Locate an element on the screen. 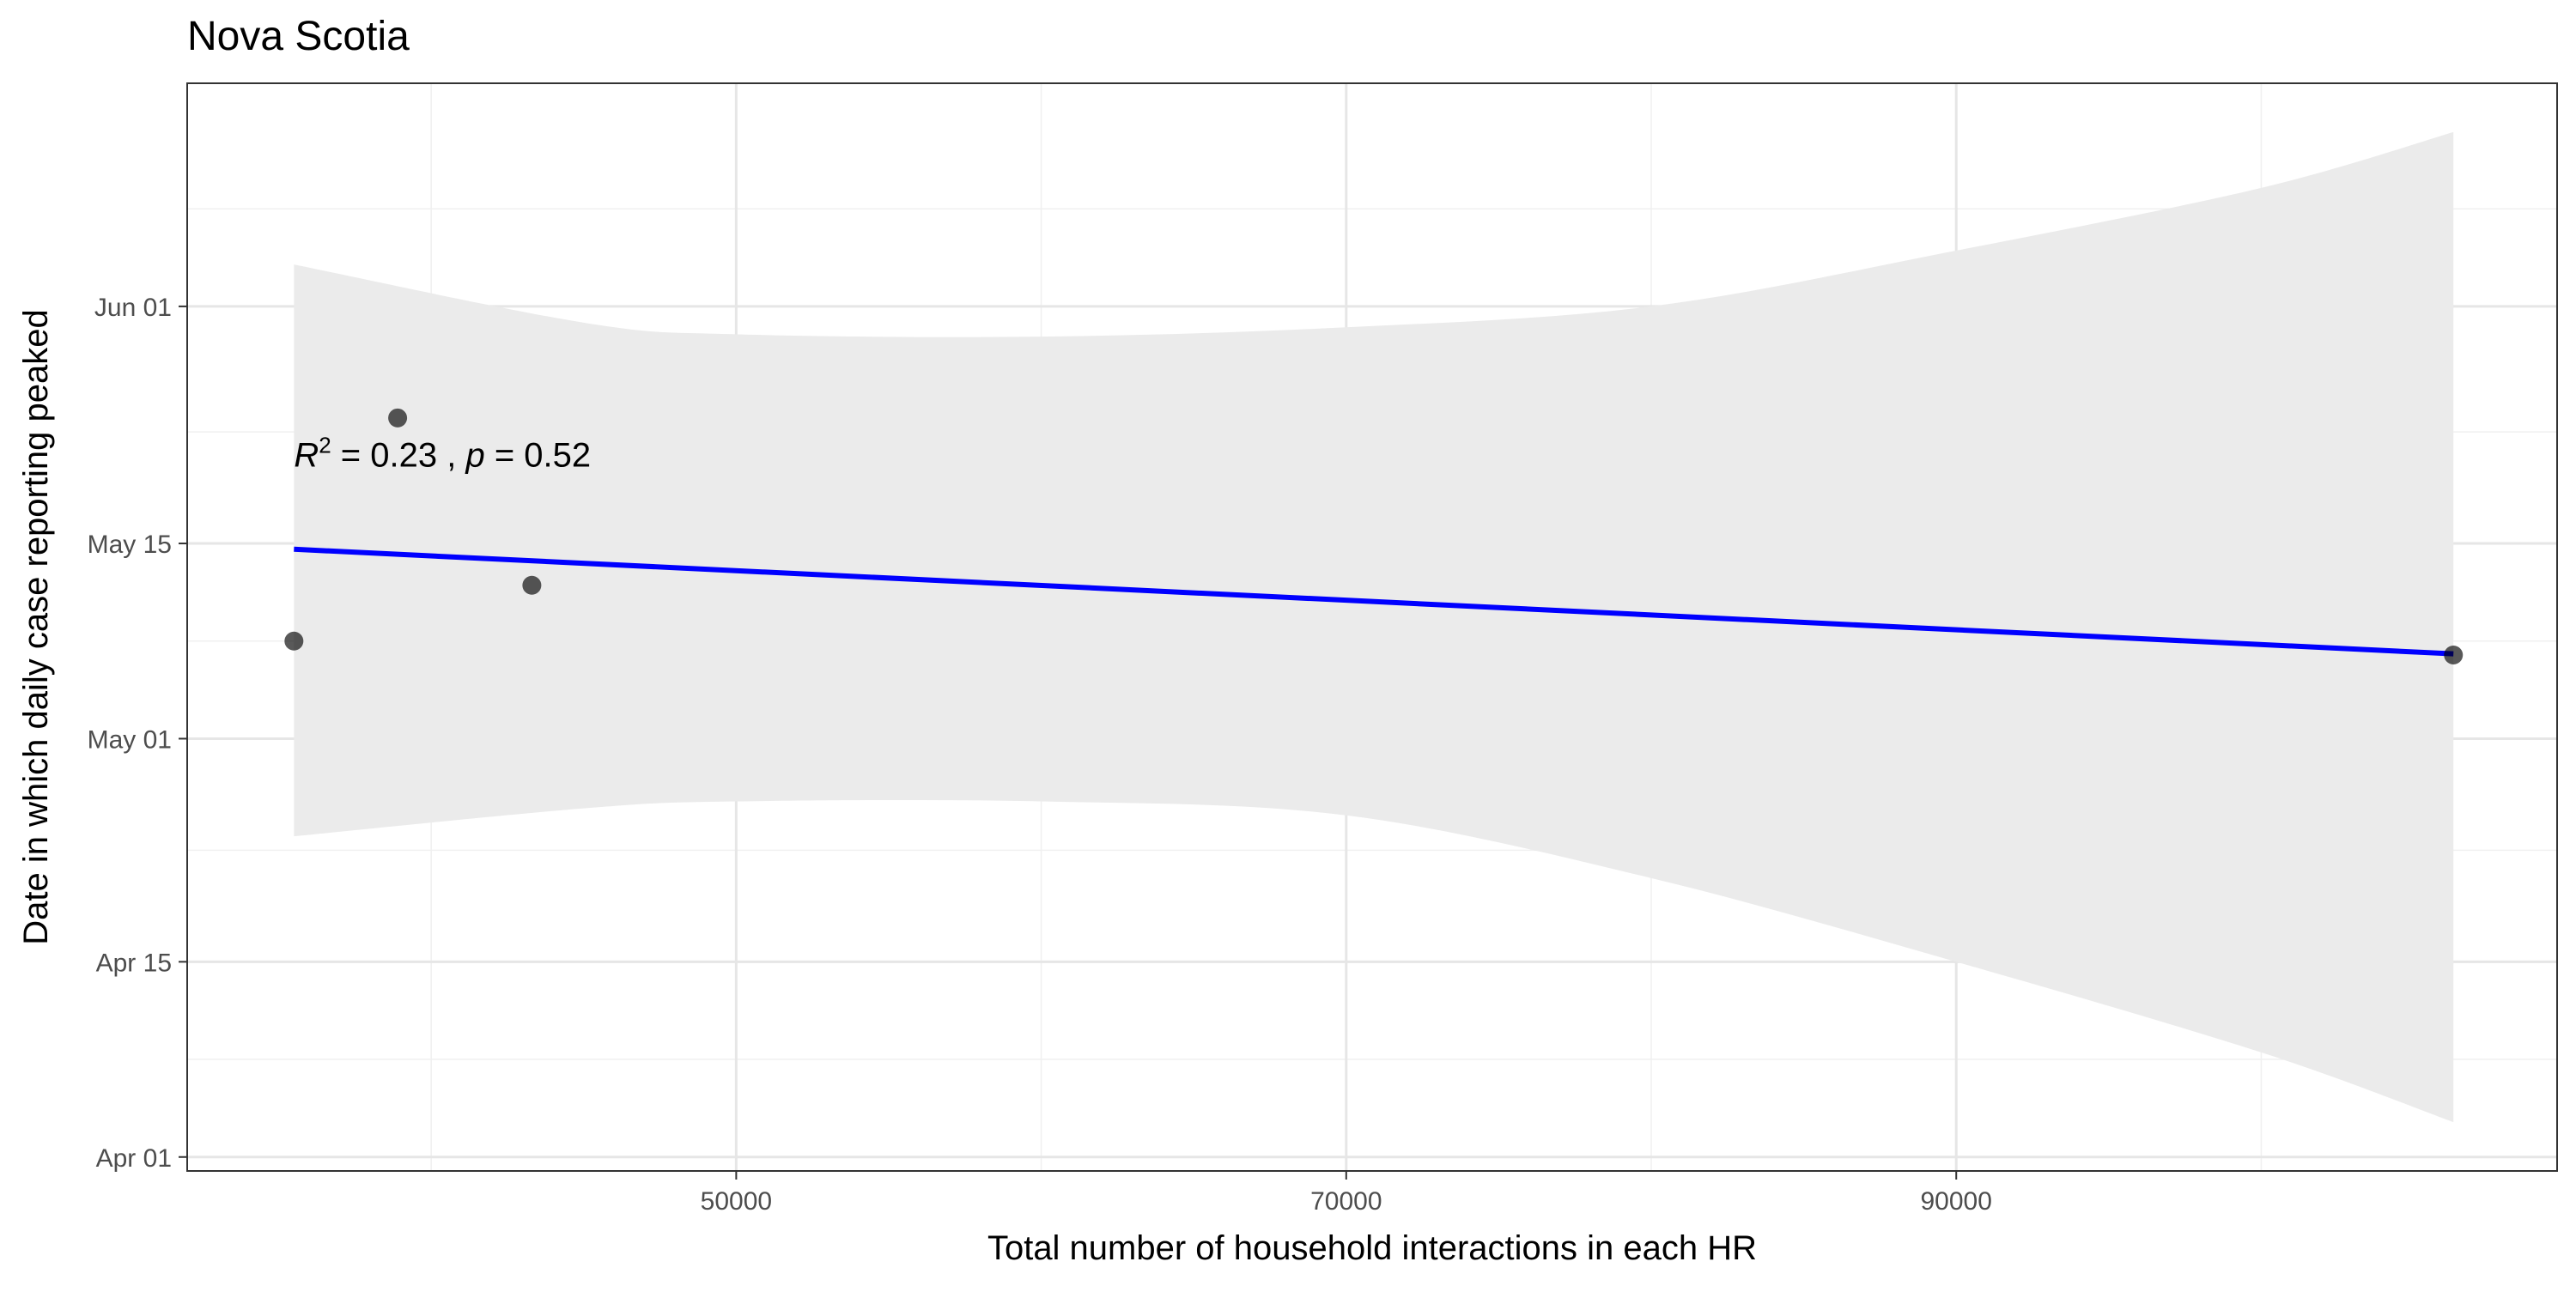 The height and width of the screenshot is (1292, 2576). x-axis-ticks: 50000 70000 90000 is located at coordinates (1346, 1193).